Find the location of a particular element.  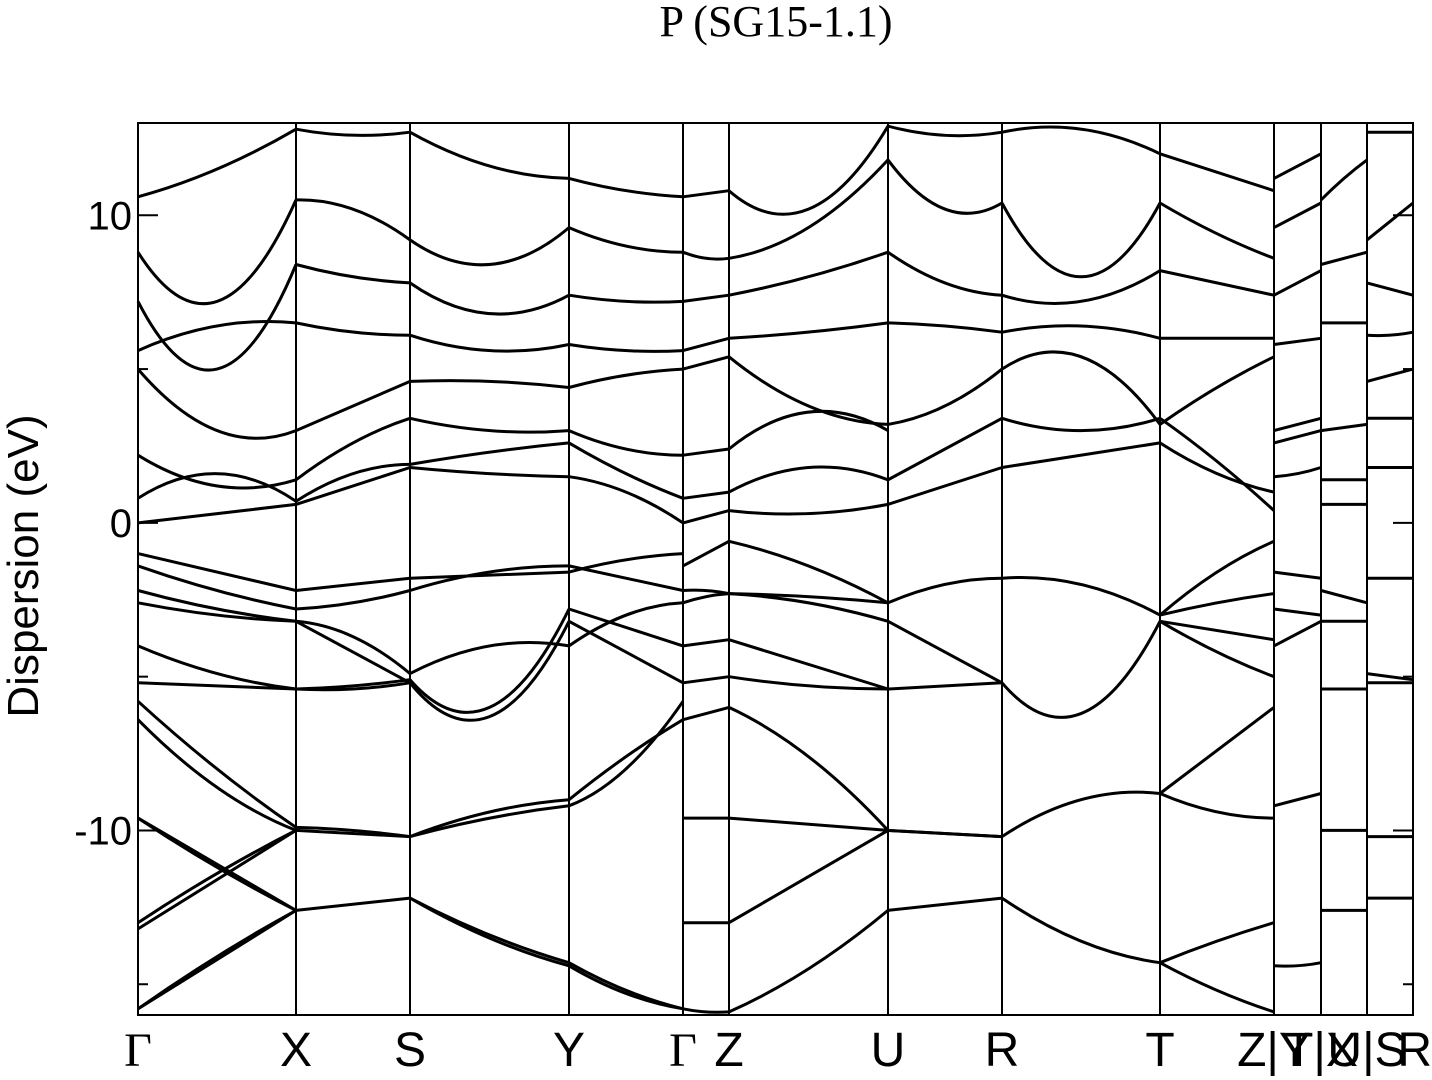

x-path-label: Z|Y is located at coordinates (1274, 1050).